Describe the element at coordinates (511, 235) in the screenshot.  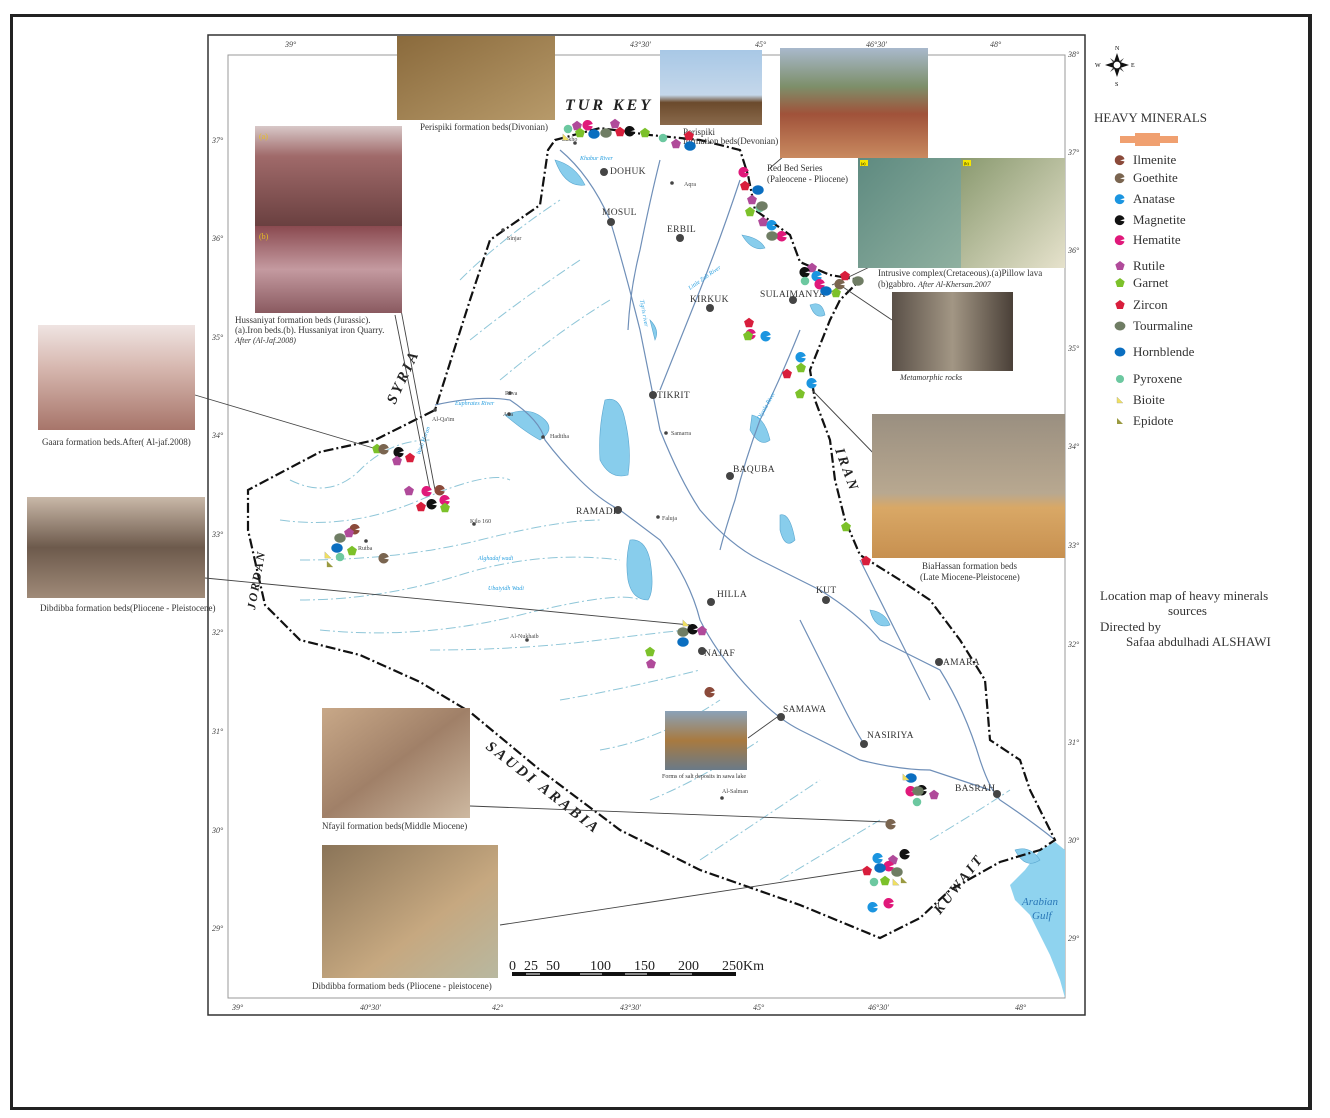
I see `city: Sinjar` at that location.